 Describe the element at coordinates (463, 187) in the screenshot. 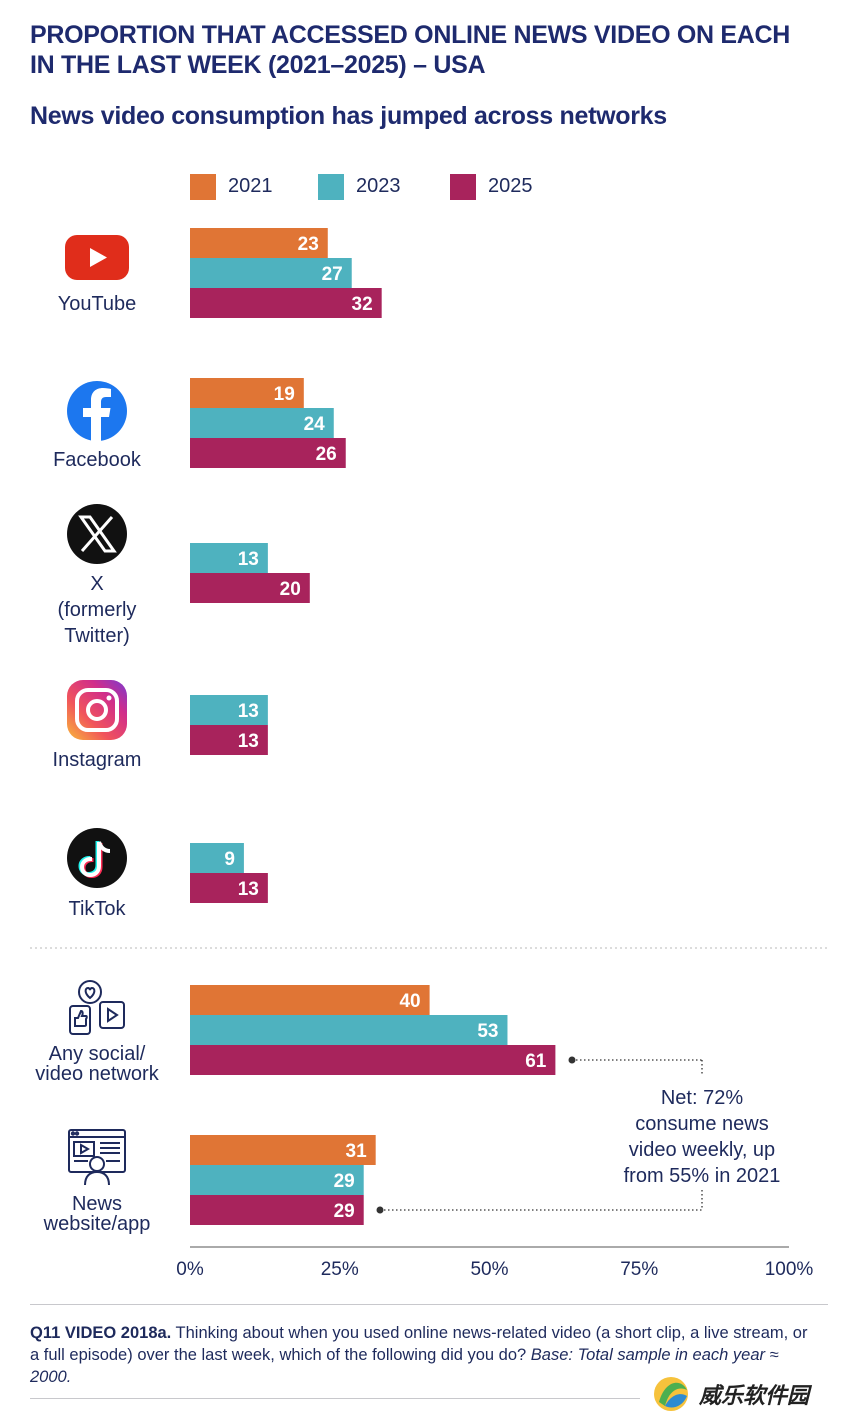

I see `legend-swatch-2025` at that location.